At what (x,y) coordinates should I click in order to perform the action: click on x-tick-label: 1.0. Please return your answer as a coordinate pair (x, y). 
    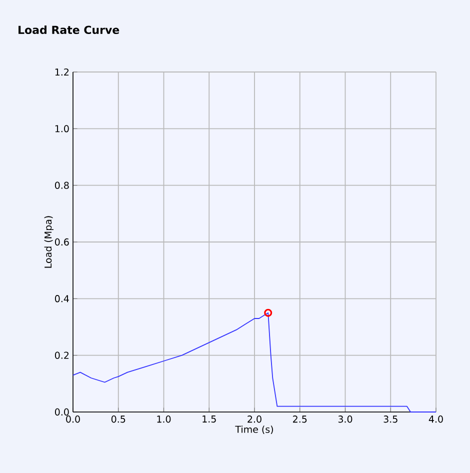
    Looking at the image, I should click on (164, 419).